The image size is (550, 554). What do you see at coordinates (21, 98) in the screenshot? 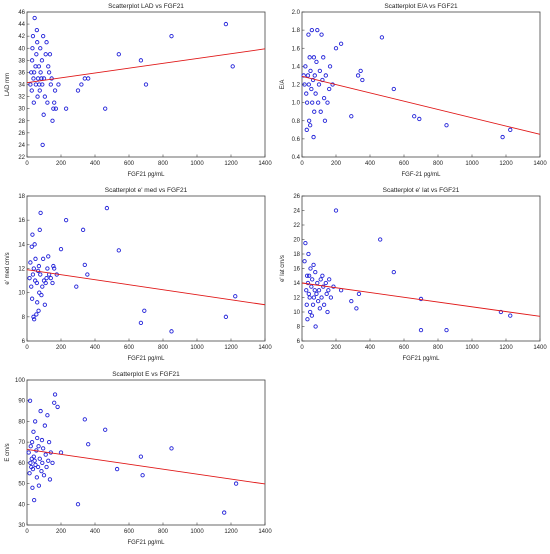
I see `y-tick-label: 32` at bounding box center [21, 98].